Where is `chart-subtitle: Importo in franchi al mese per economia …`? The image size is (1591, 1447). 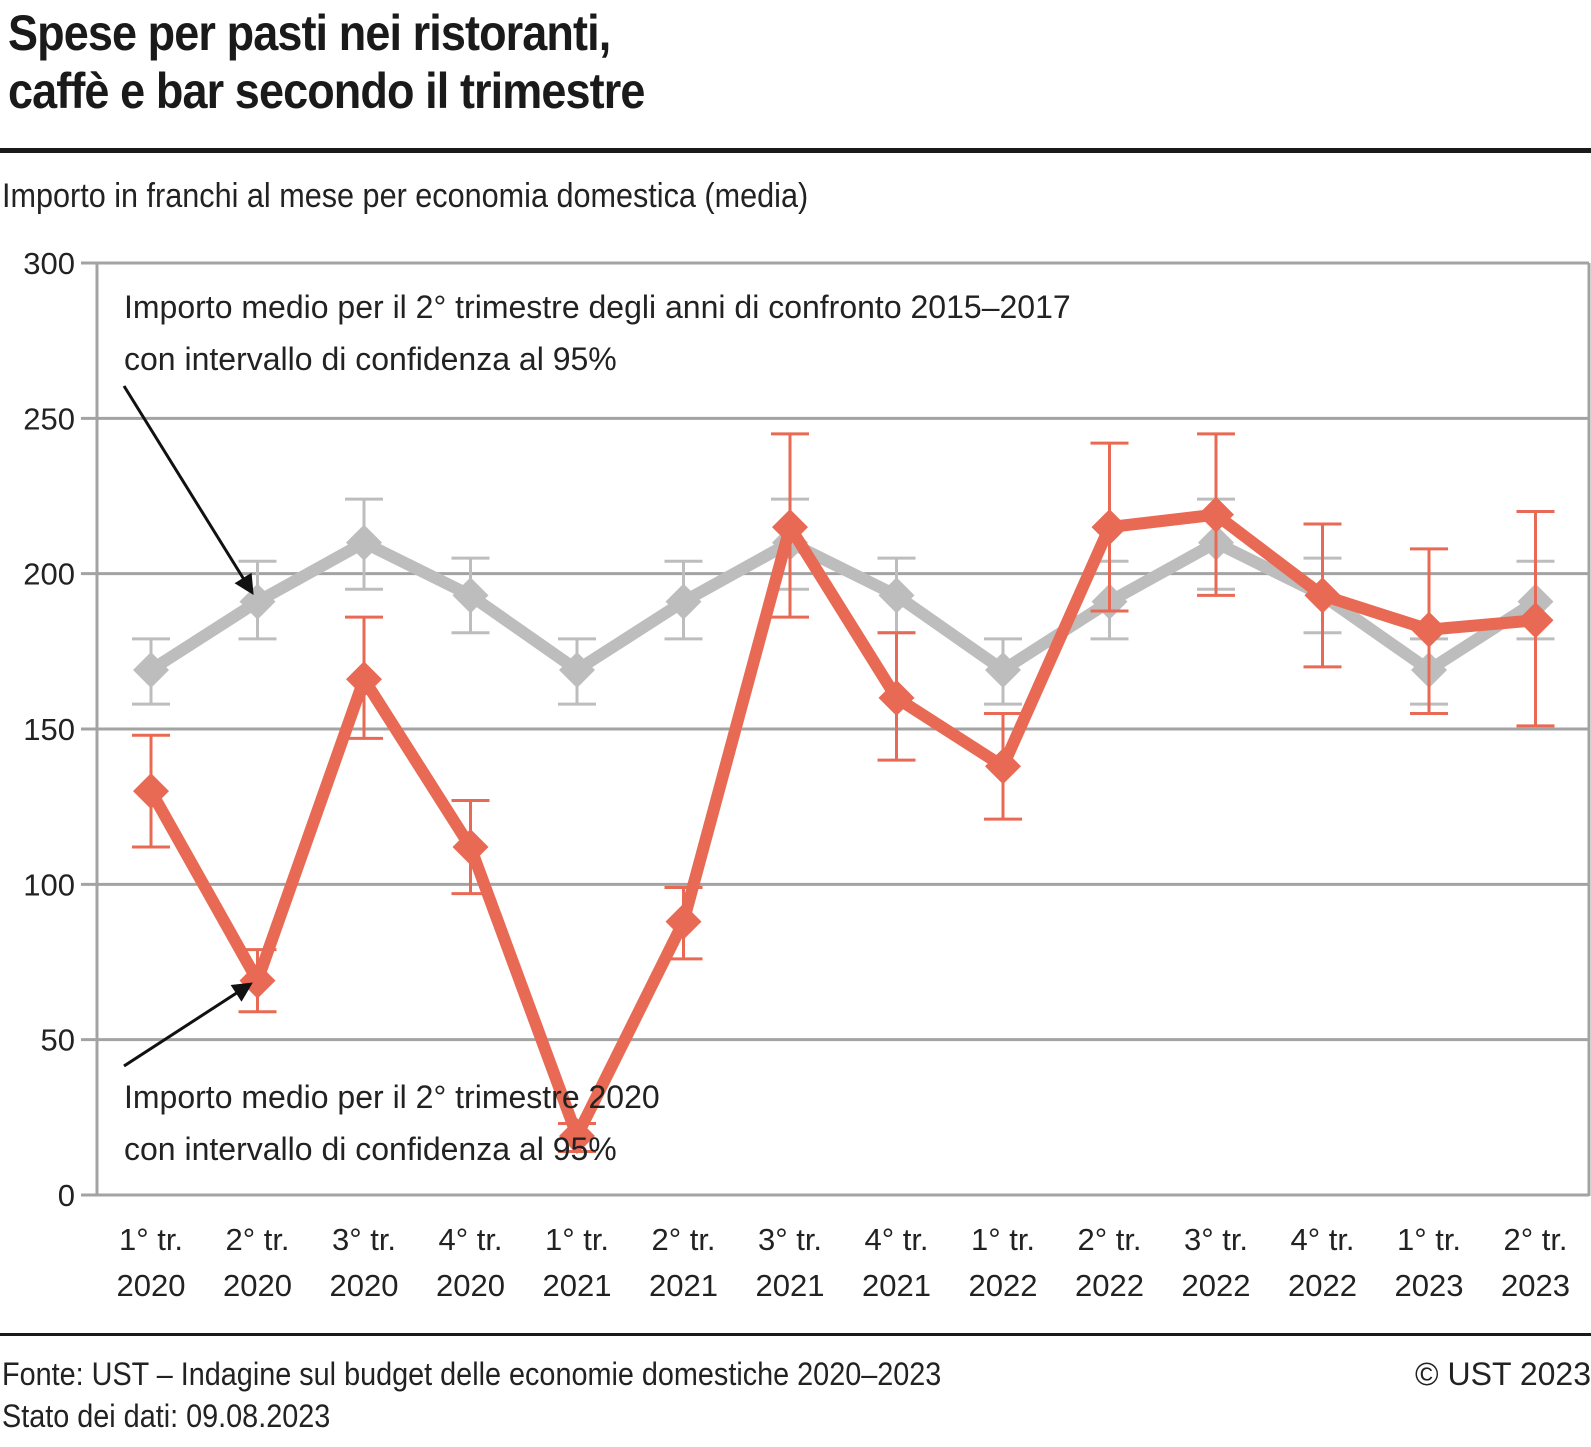
chart-subtitle: Importo in franchi al mese per economia … is located at coordinates (405, 196).